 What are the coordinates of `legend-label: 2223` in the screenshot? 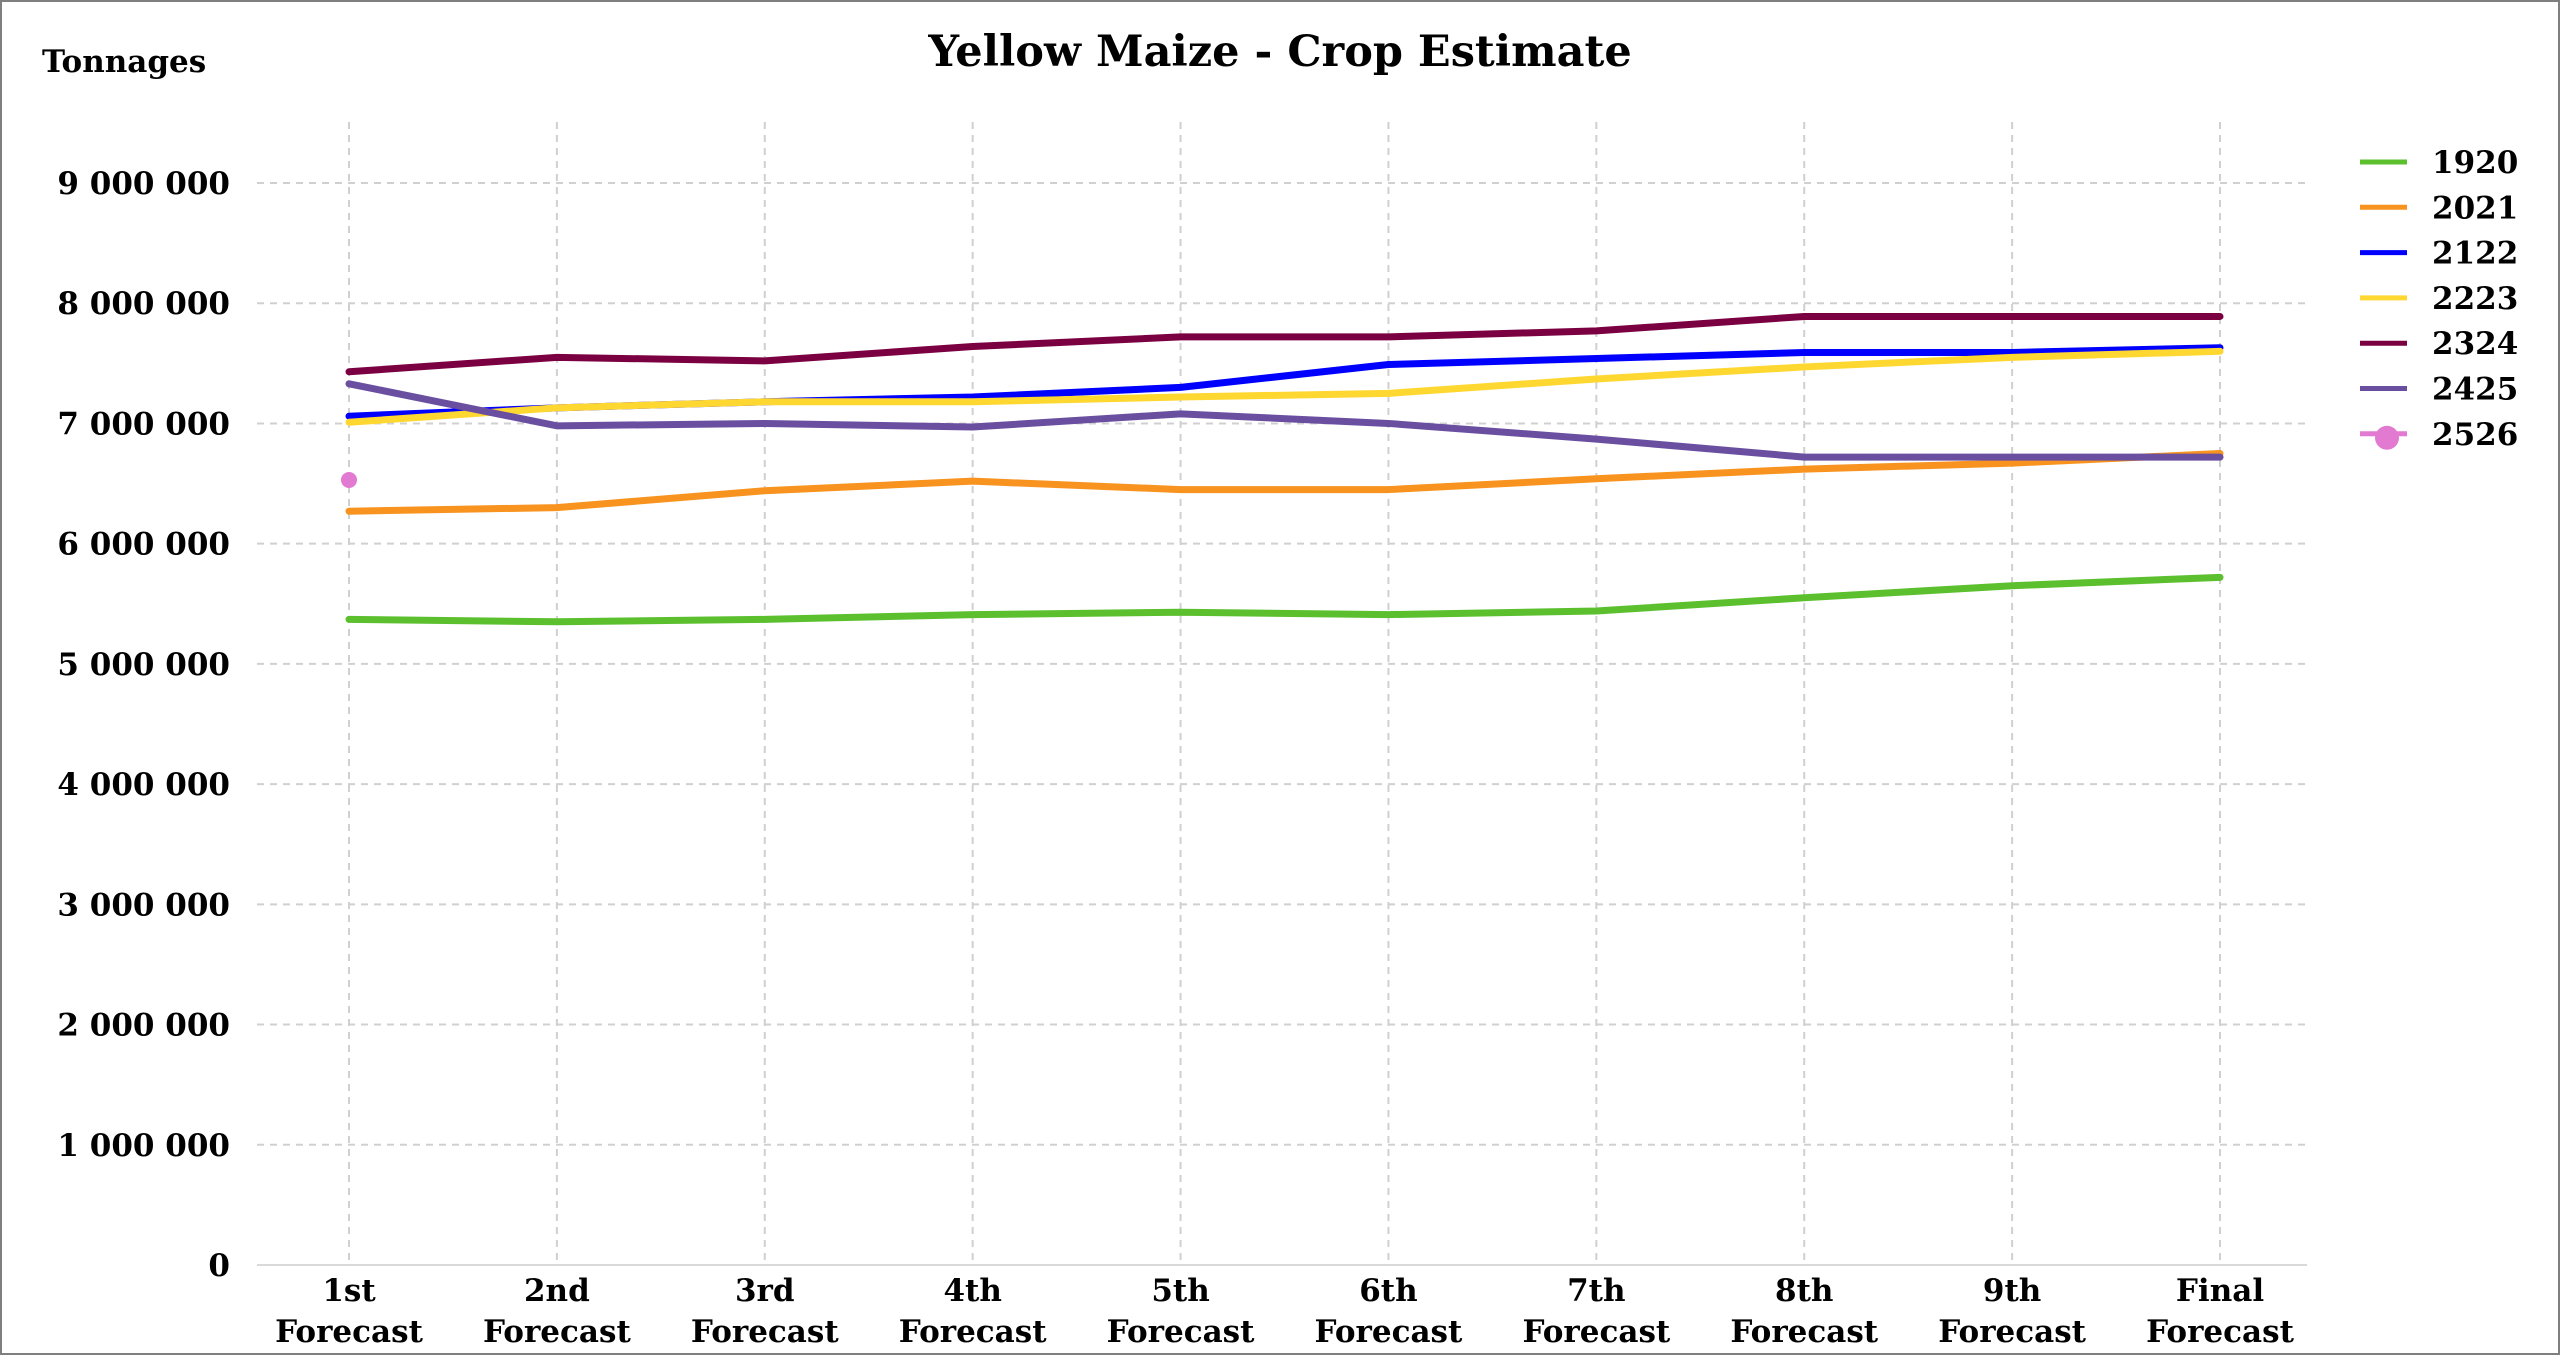 It's located at (2475, 299).